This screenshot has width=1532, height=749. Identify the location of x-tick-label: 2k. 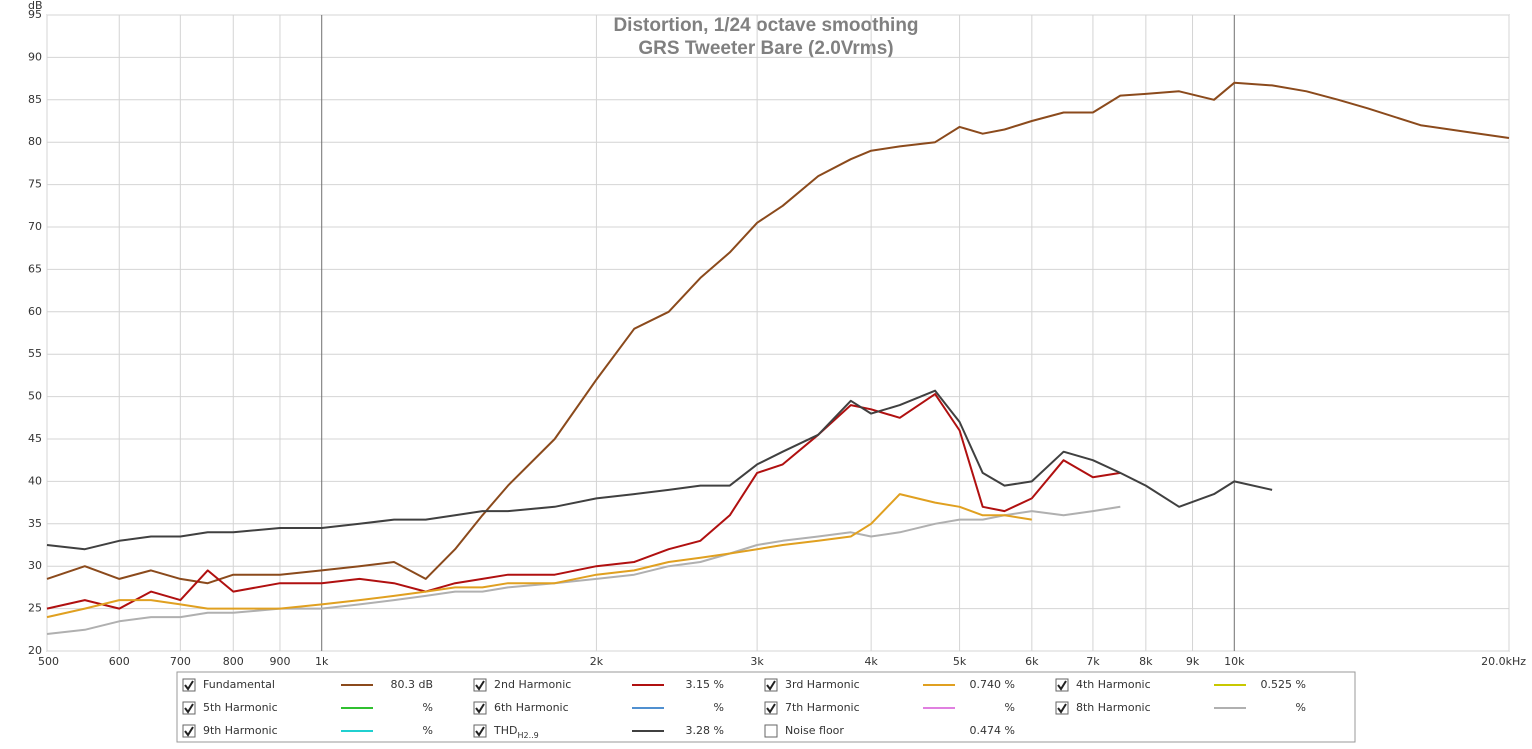
(597, 661).